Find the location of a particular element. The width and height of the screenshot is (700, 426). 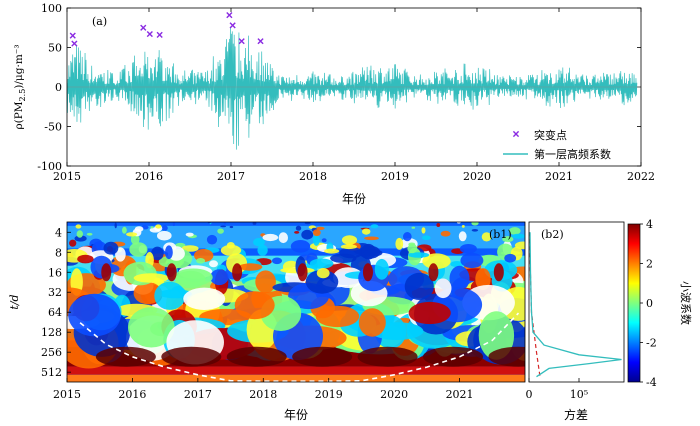

panel-b1-label: (b1) is located at coordinates (500, 234).